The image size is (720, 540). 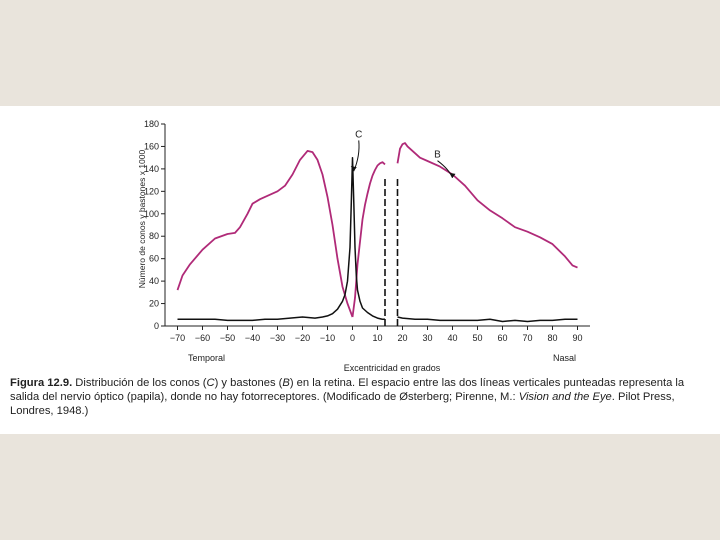 What do you see at coordinates (527, 338) in the screenshot?
I see `x-tick-label: 70` at bounding box center [527, 338].